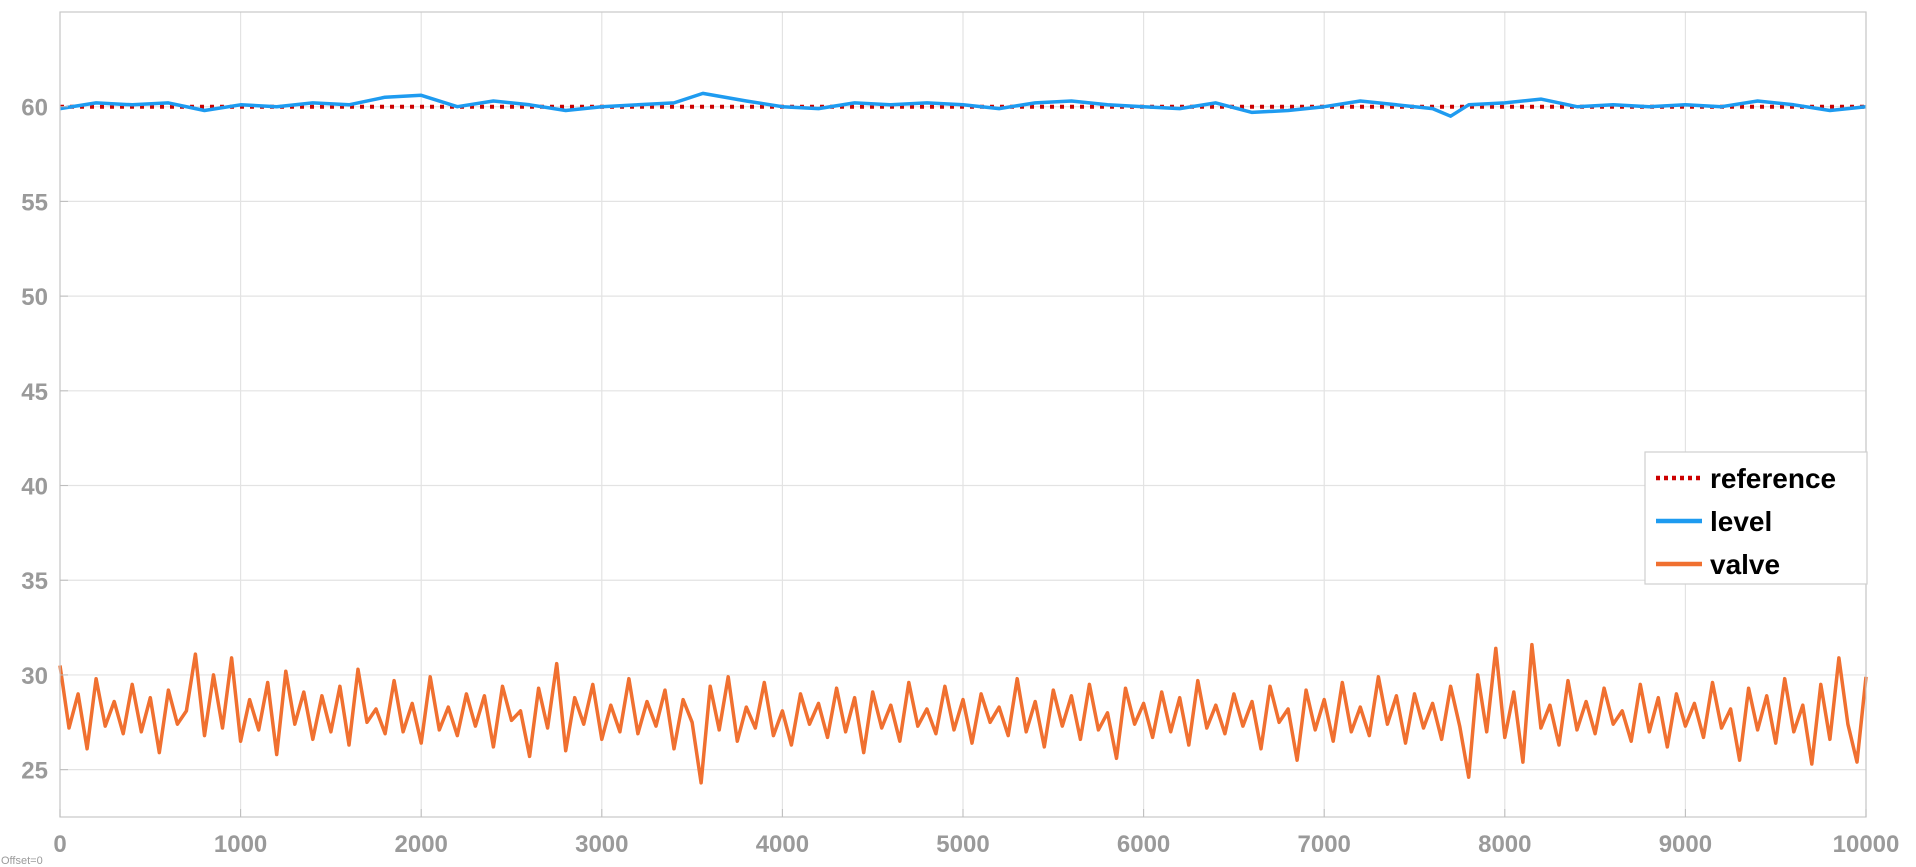  Describe the element at coordinates (963, 104) in the screenshot. I see `series-level-line` at that location.